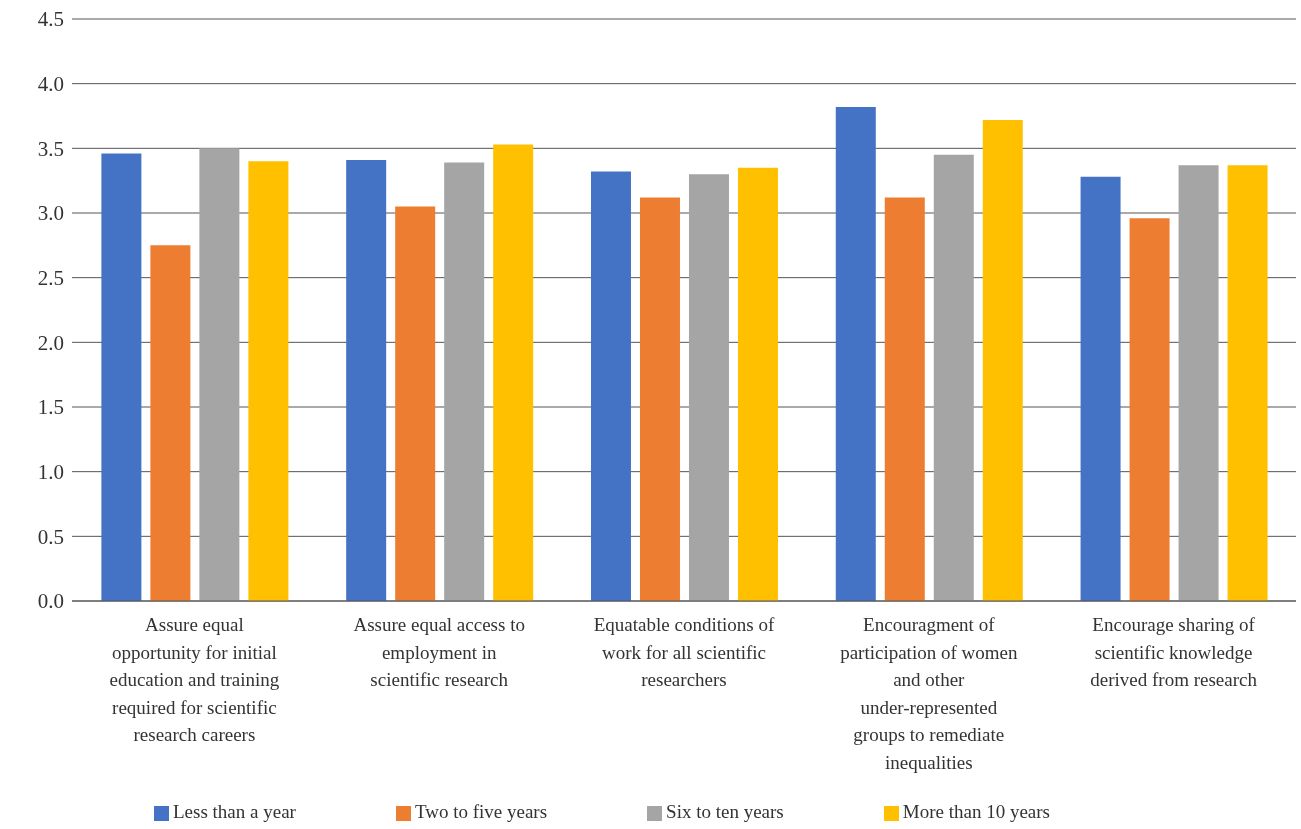 The height and width of the screenshot is (829, 1301). What do you see at coordinates (50, 536) in the screenshot?
I see `y-tick-label: 0.5` at bounding box center [50, 536].